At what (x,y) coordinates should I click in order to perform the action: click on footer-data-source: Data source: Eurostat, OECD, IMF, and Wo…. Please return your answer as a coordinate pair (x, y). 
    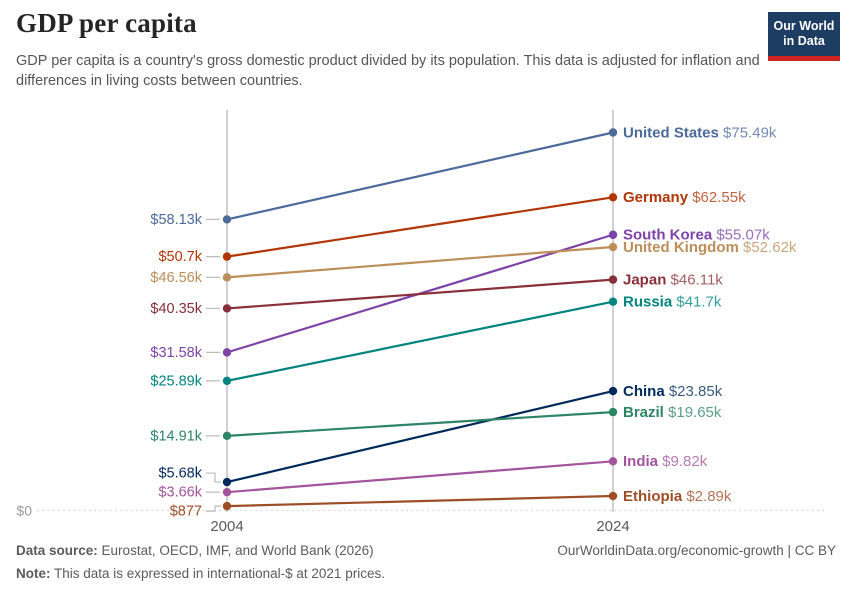
    Looking at the image, I should click on (195, 550).